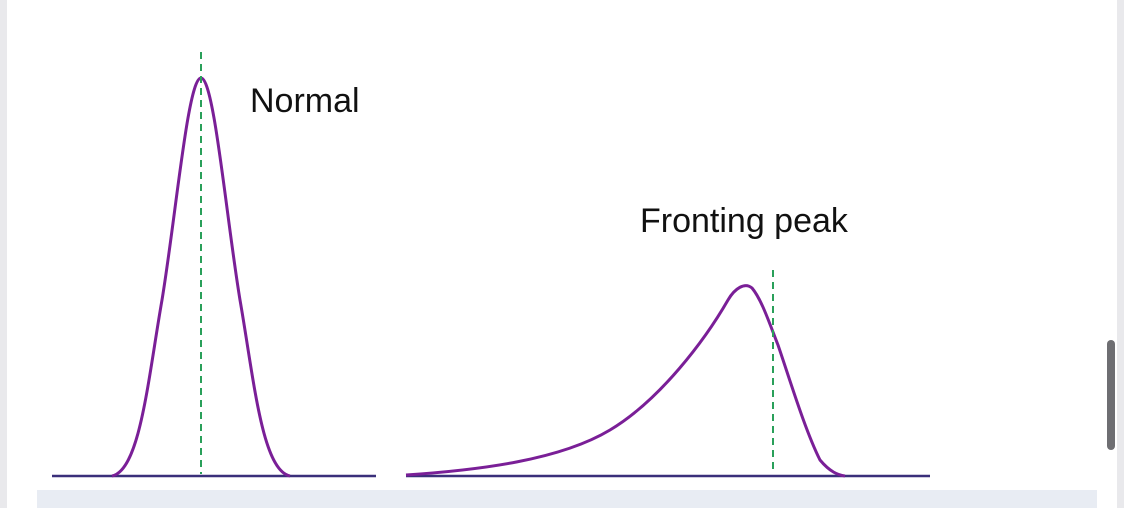 This screenshot has width=1124, height=508. What do you see at coordinates (1120, 254) in the screenshot?
I see `window-right-edge` at bounding box center [1120, 254].